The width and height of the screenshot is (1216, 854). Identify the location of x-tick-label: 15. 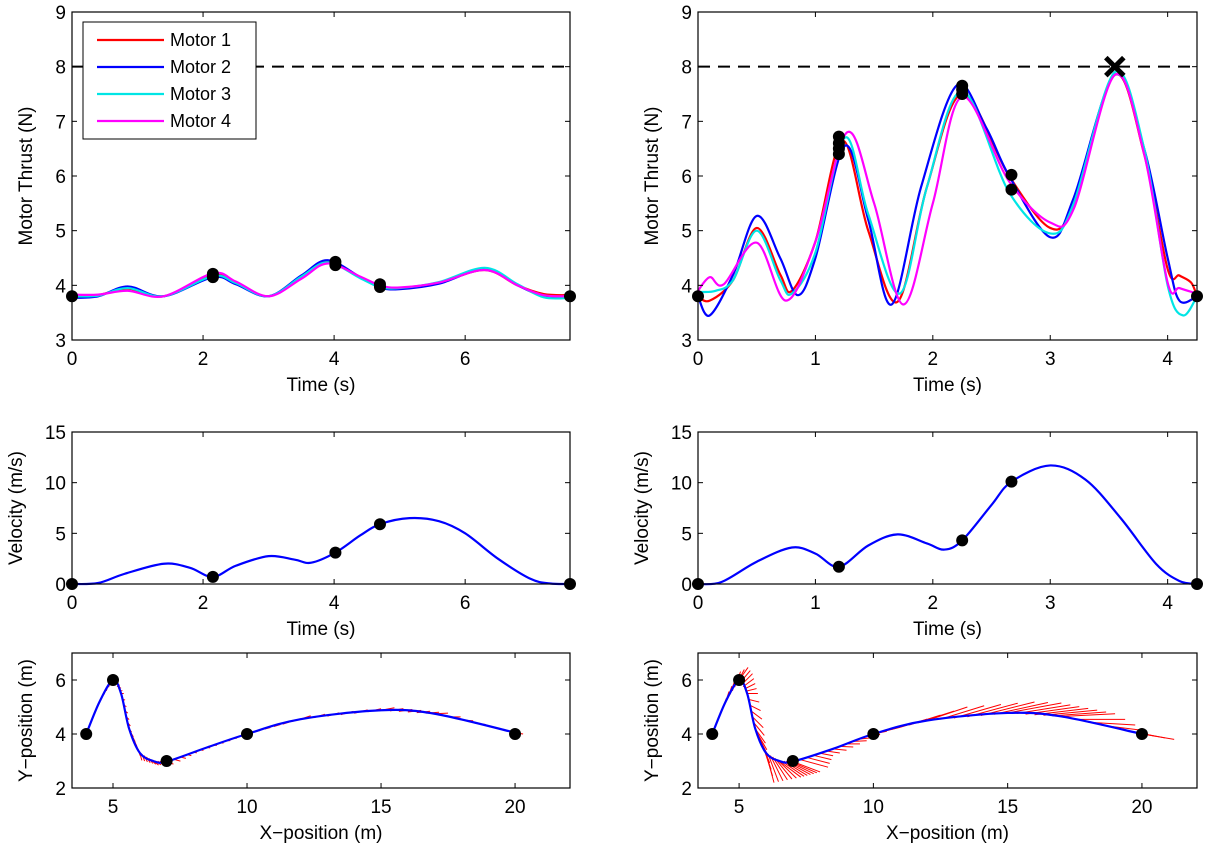
(1007, 807).